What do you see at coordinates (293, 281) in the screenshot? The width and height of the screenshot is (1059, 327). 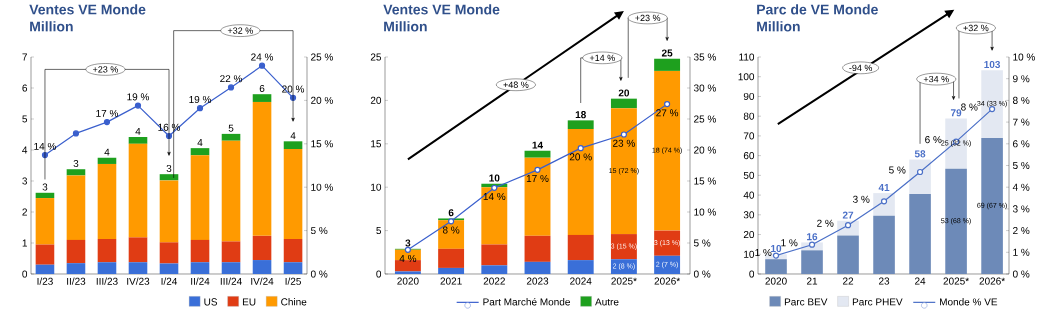 I see `x-tick-label: I/25` at bounding box center [293, 281].